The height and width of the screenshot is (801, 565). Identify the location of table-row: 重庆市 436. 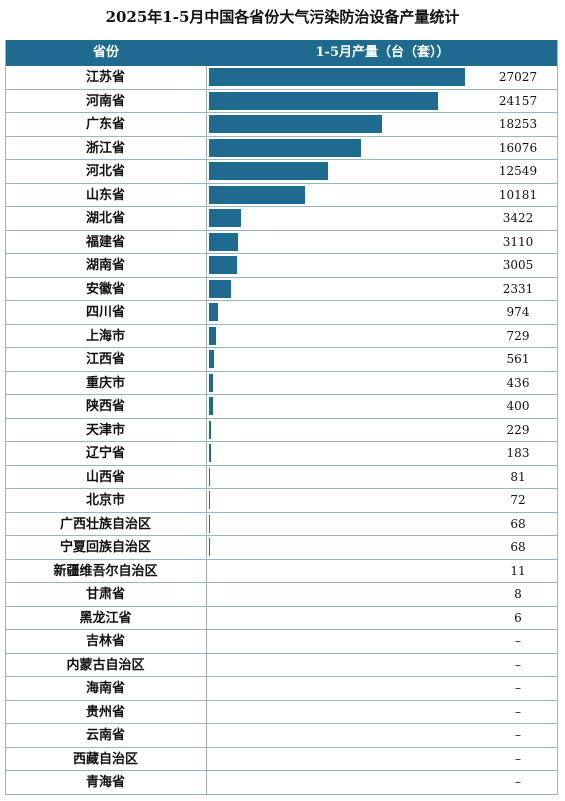
(281, 383).